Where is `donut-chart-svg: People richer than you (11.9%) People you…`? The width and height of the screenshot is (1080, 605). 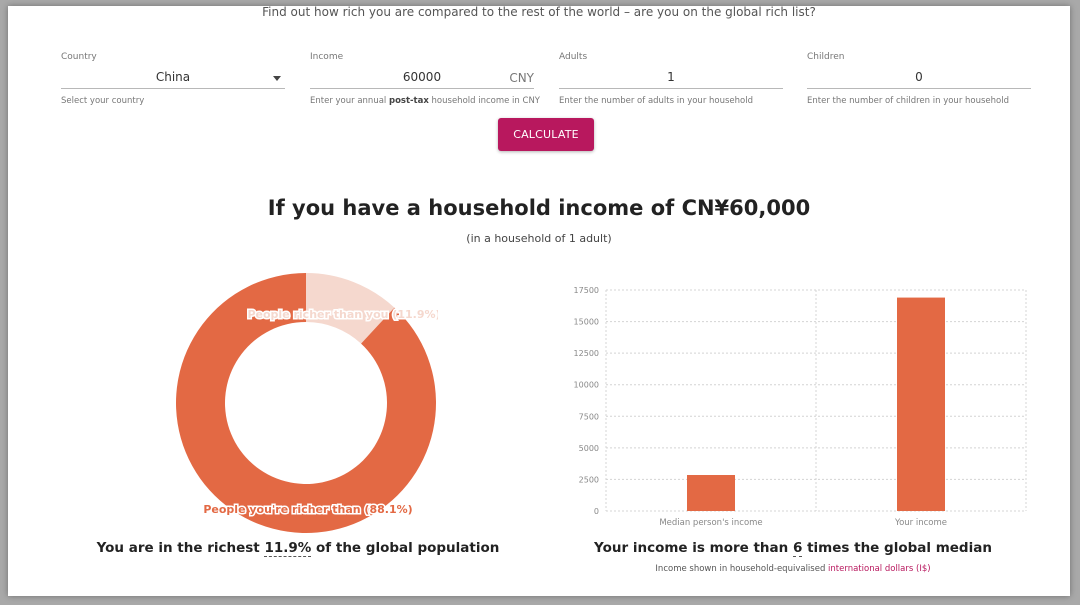
donut-chart-svg: People richer than you (11.9%) People you… is located at coordinates (309, 403).